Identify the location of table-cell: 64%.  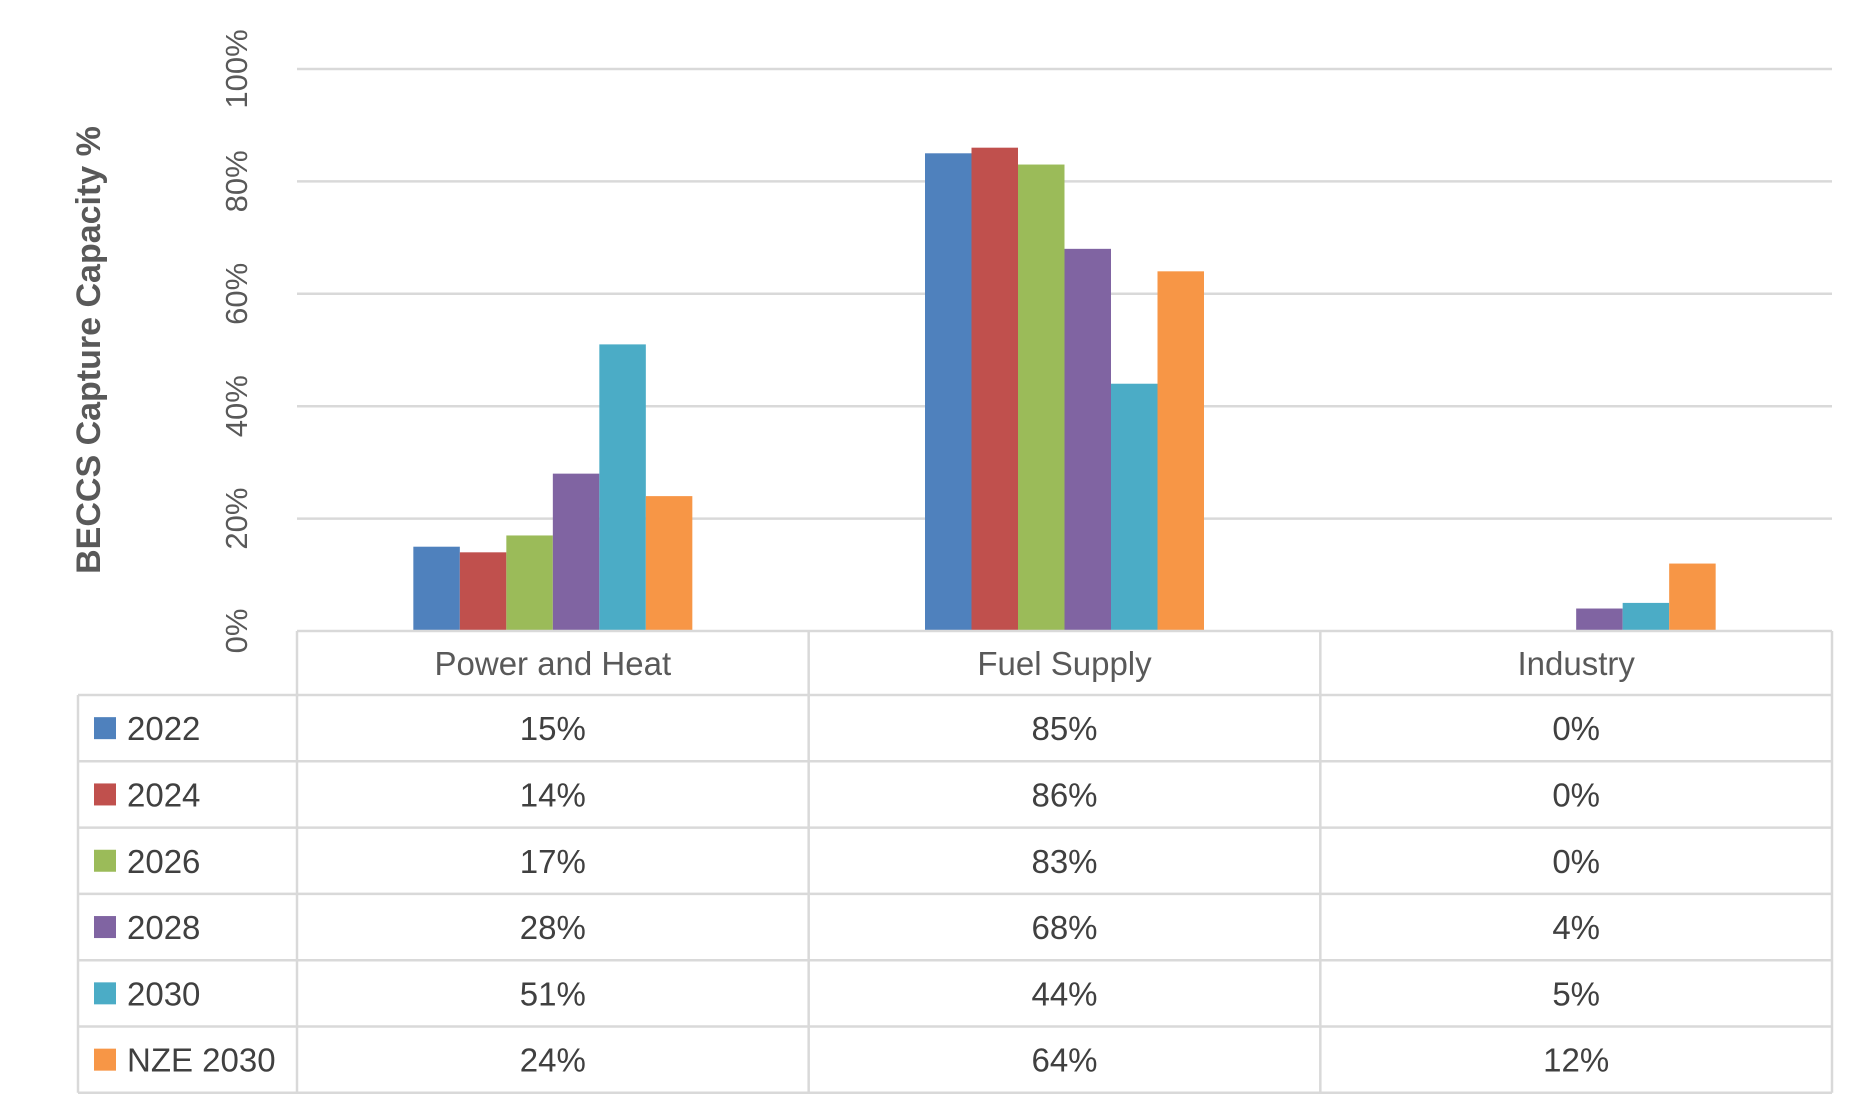
(1064, 1060).